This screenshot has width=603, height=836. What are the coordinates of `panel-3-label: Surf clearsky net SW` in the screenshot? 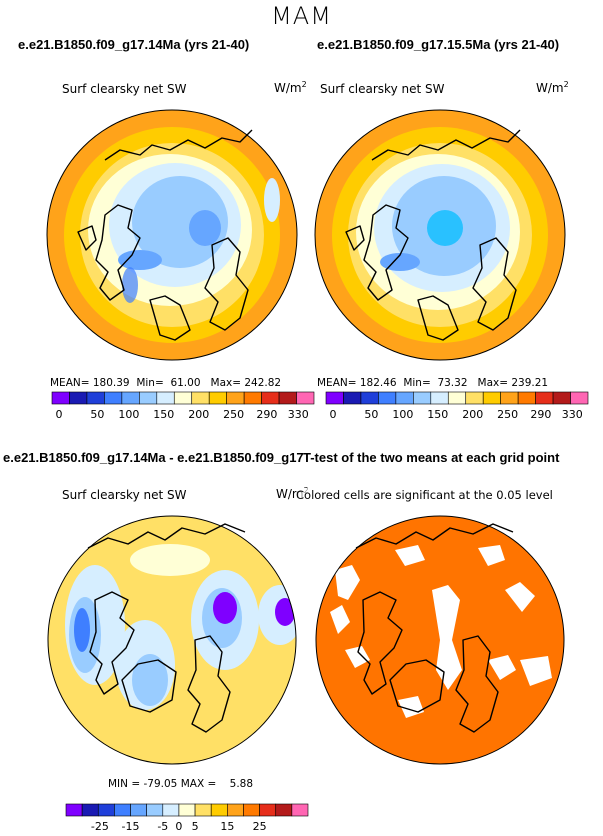 It's located at (124, 495).